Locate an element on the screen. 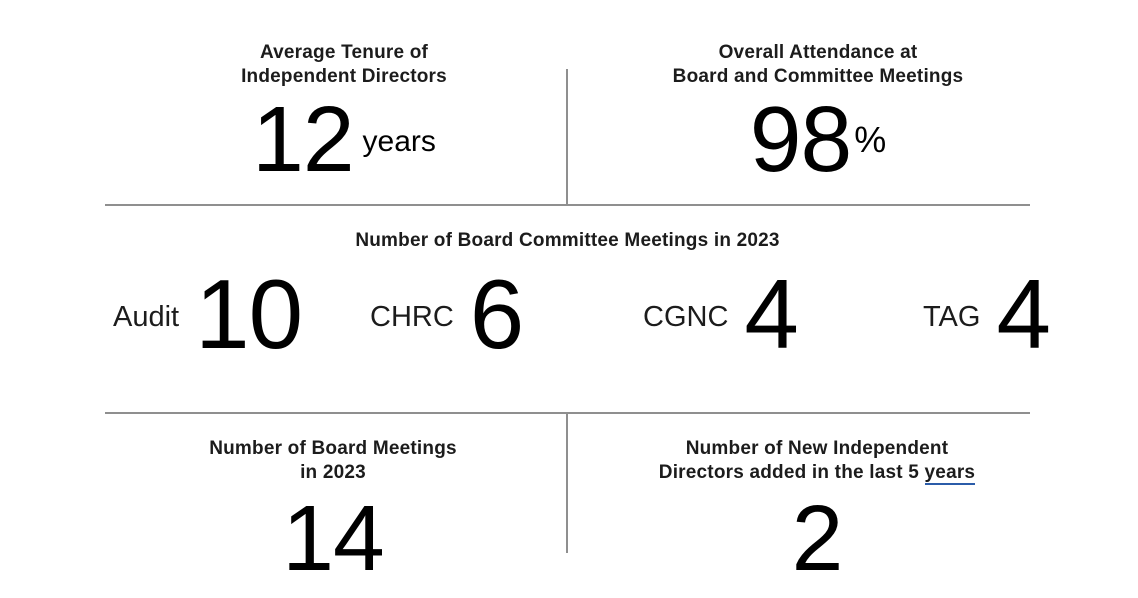 This screenshot has width=1138, height=598. divider-vertical-bottom is located at coordinates (567, 482).